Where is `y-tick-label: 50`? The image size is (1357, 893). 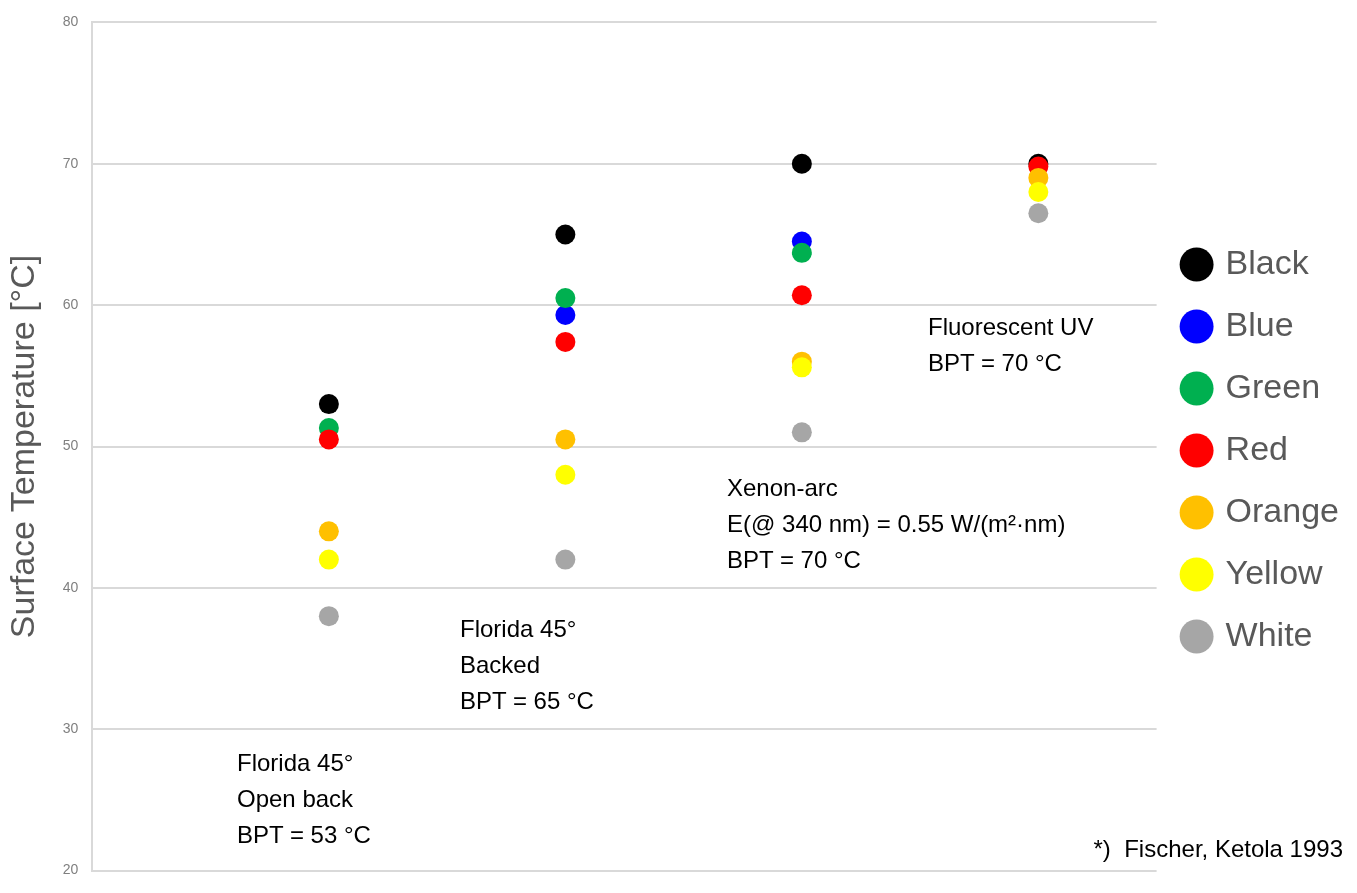 y-tick-label: 50 is located at coordinates (70, 445).